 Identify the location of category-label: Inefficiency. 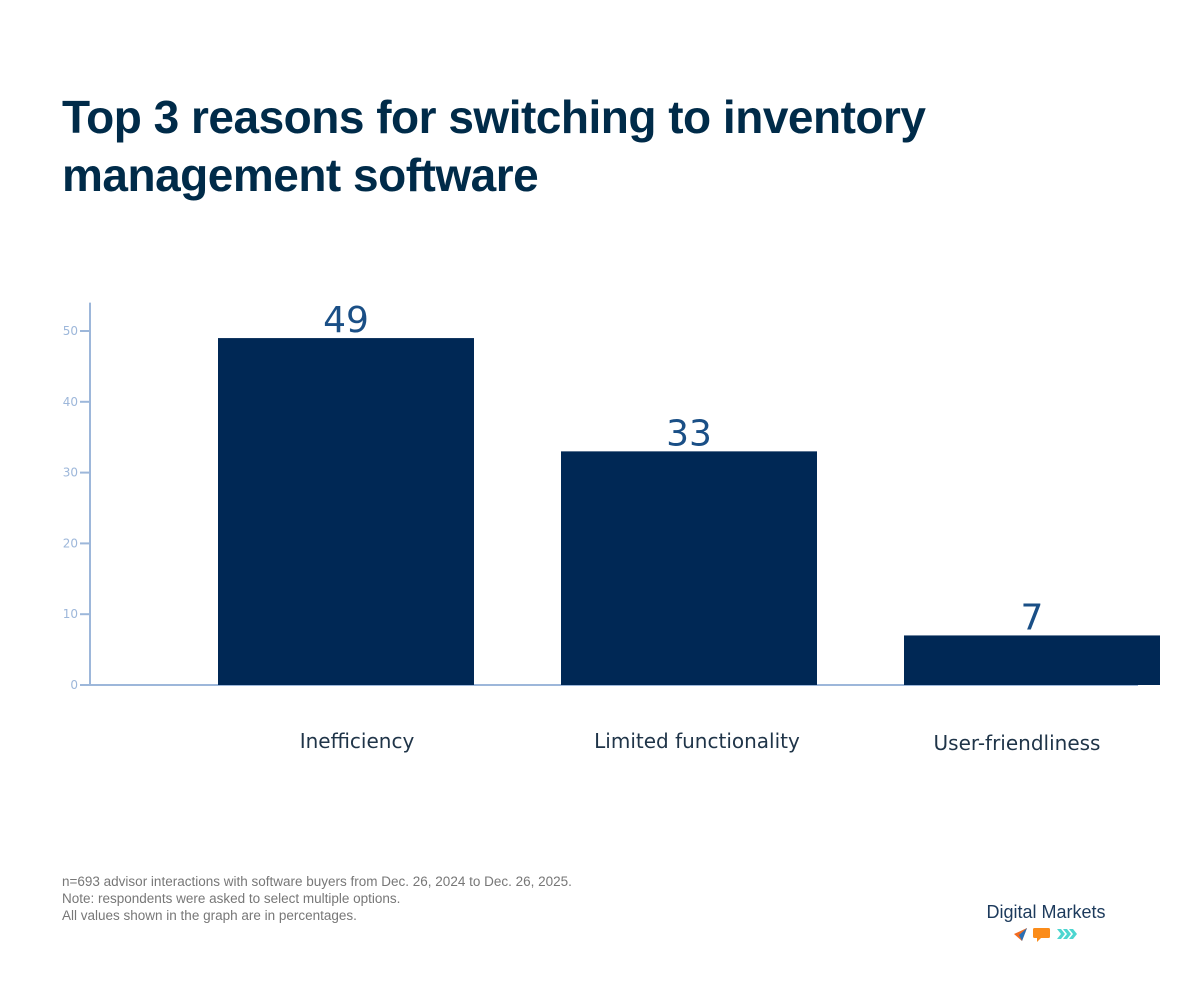
(357, 741).